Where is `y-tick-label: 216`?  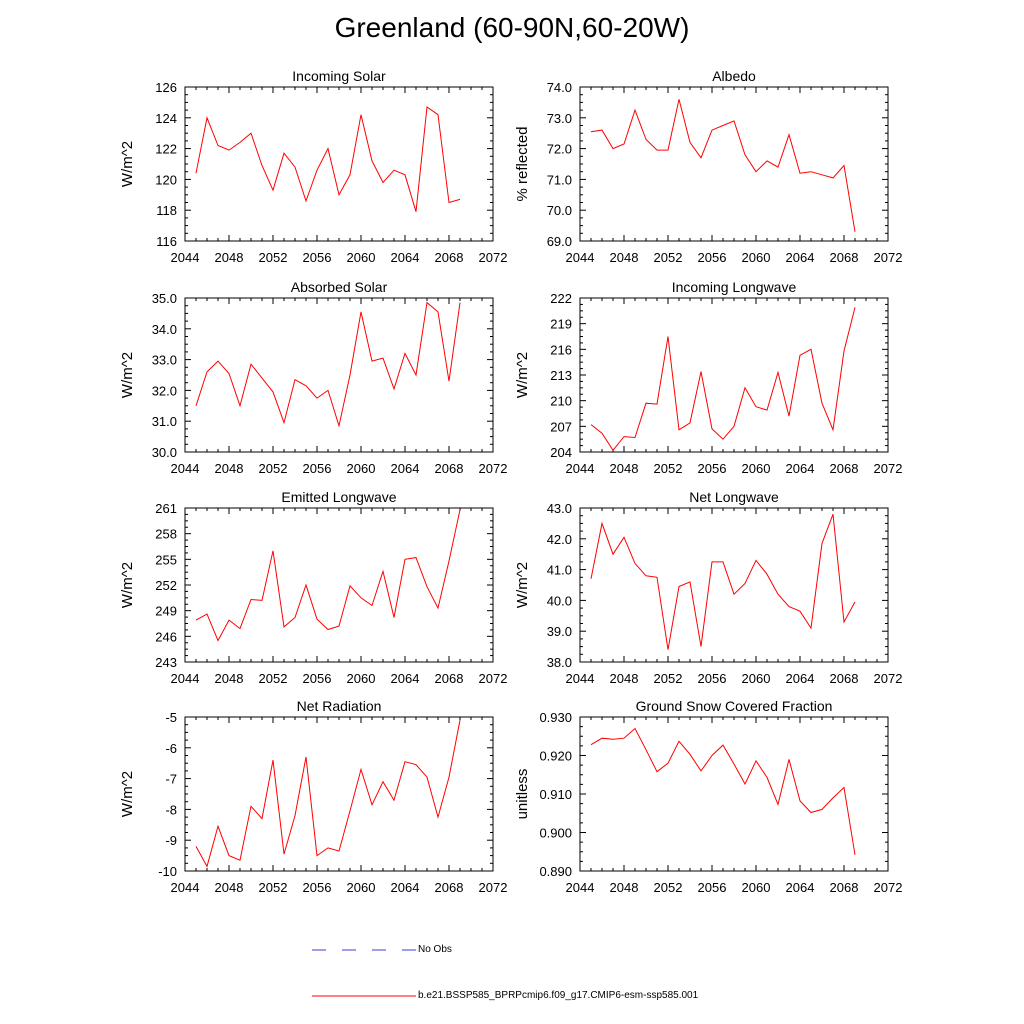 y-tick-label: 216 is located at coordinates (561, 349).